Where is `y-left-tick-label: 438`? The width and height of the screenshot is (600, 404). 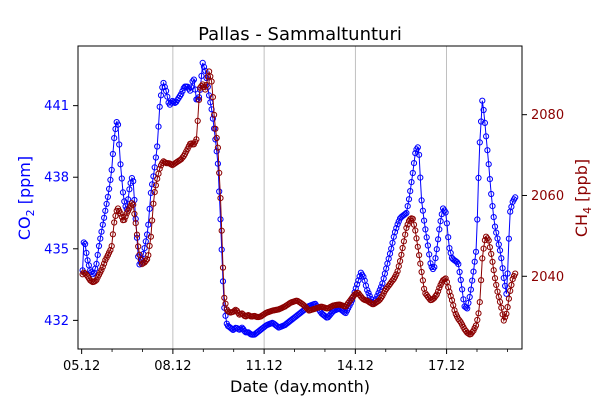 y-left-tick-label: 438 is located at coordinates (56, 178).